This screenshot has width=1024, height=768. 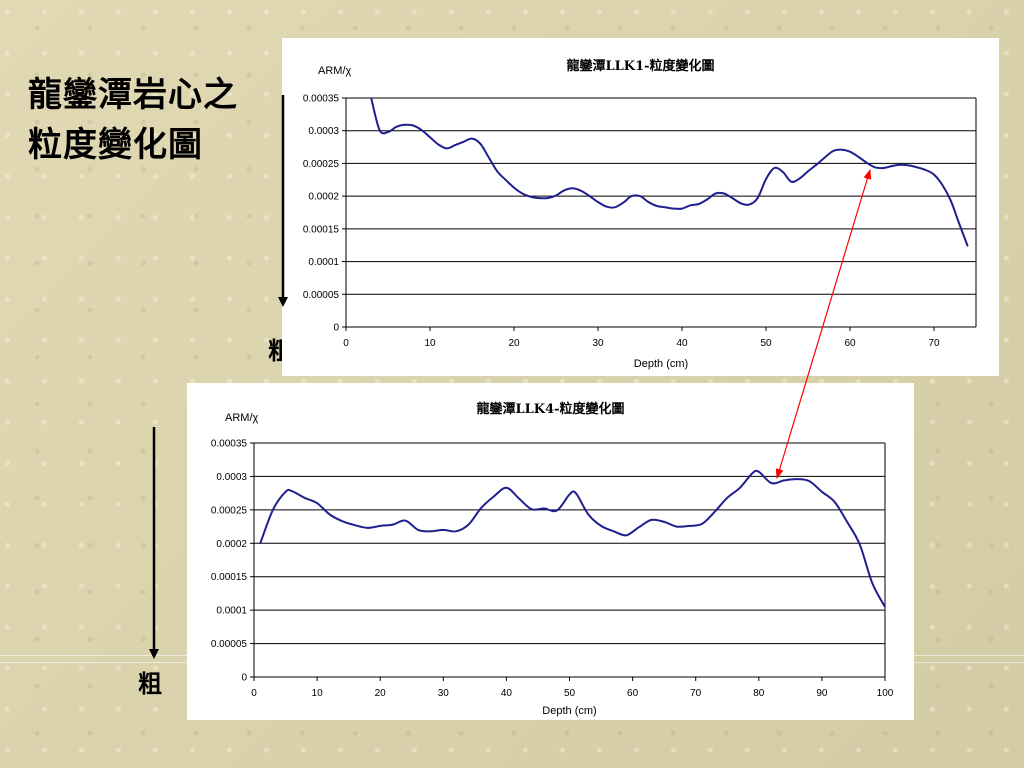 I want to click on x-tick-label: 30, so click(x=444, y=693).